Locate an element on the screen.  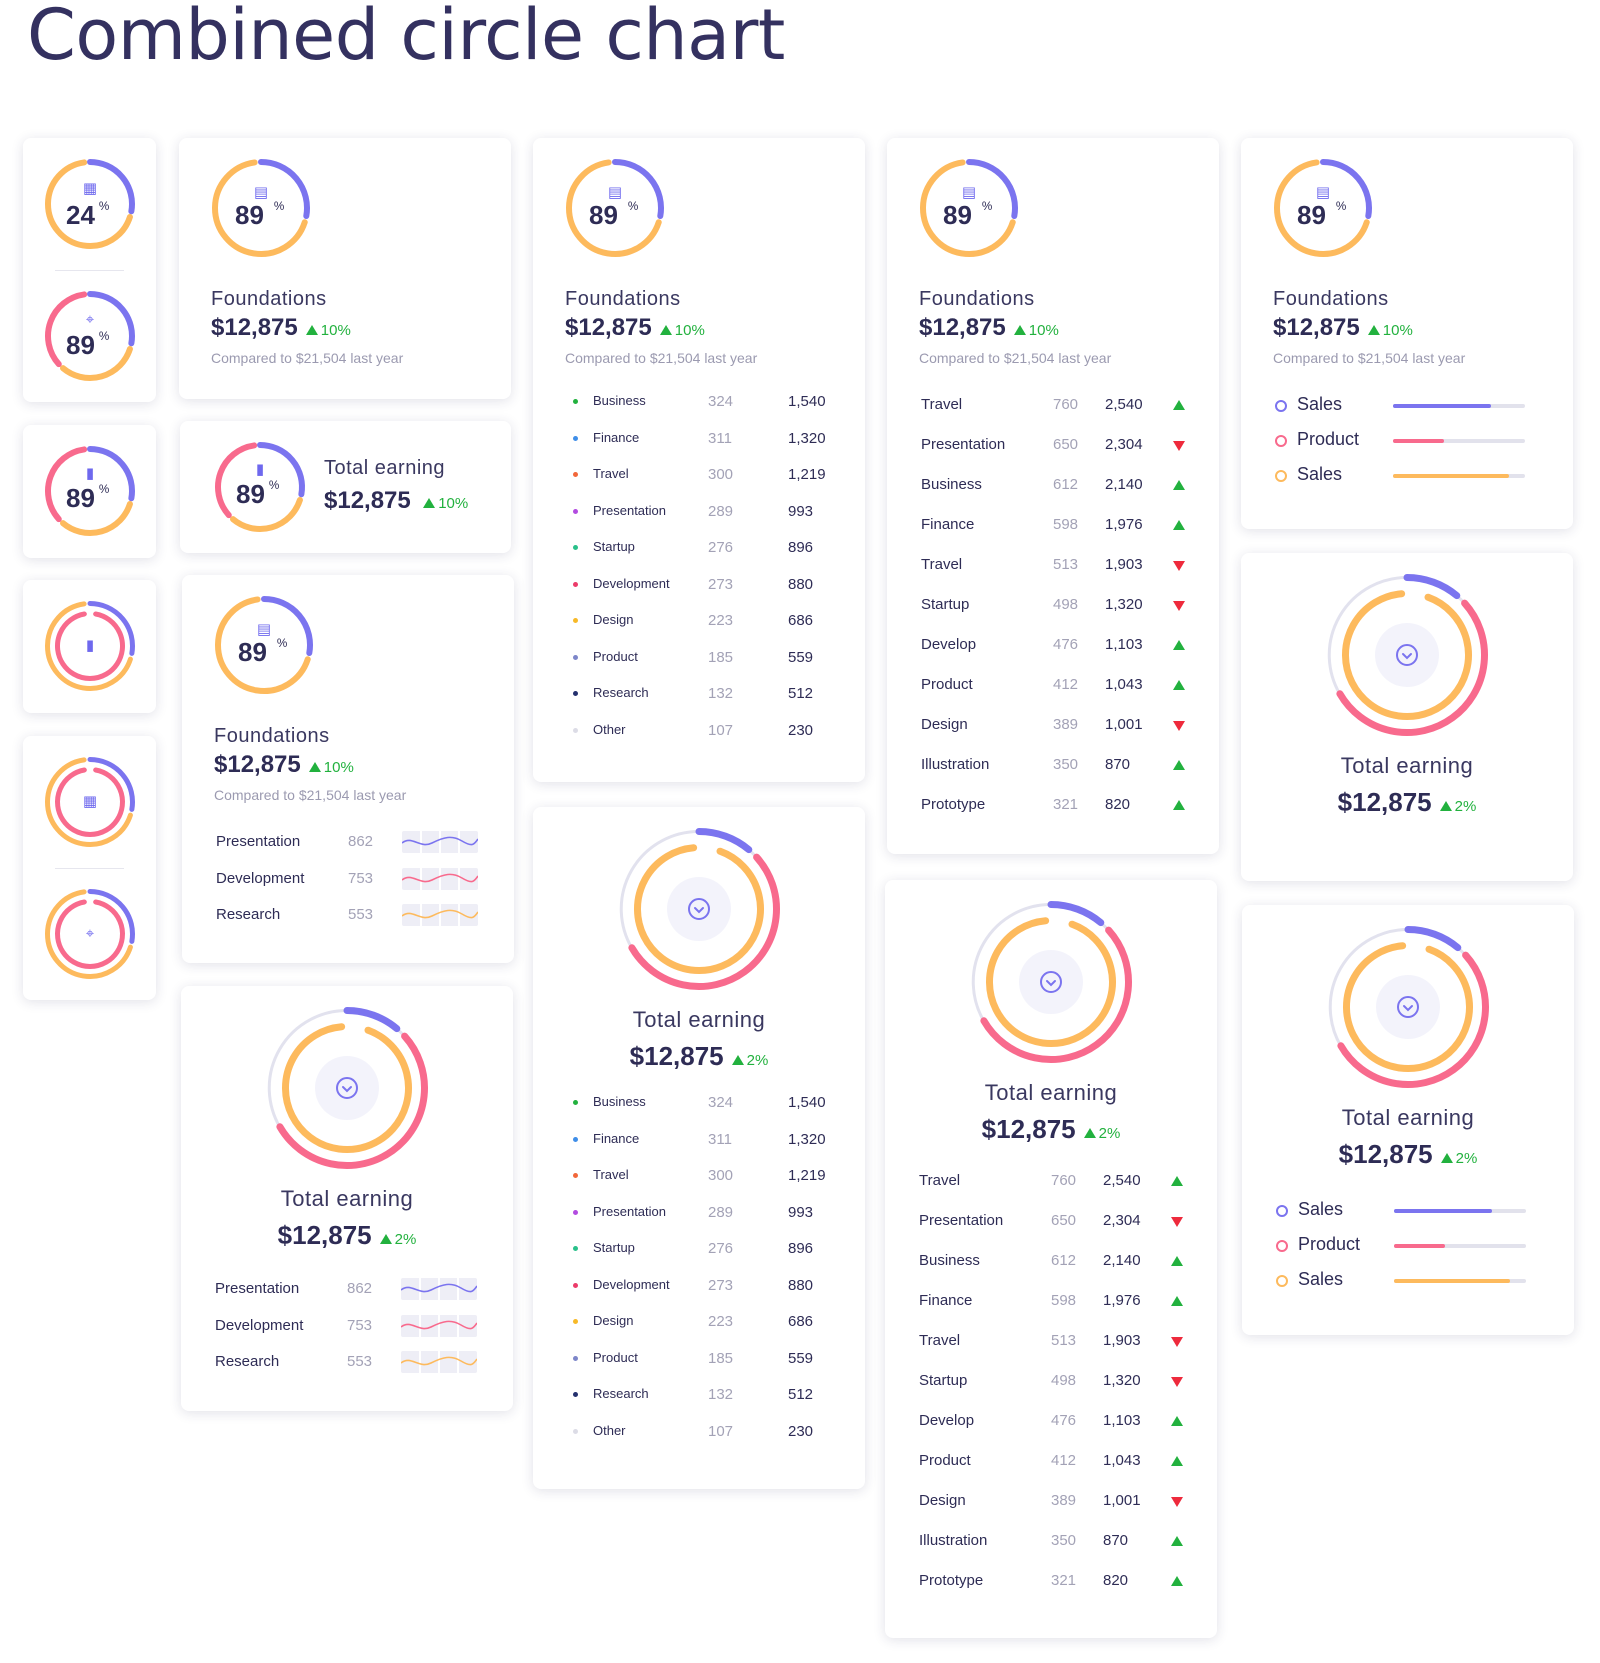
list-item: Travel 760 2,540 is located at coordinates (1053, 406).